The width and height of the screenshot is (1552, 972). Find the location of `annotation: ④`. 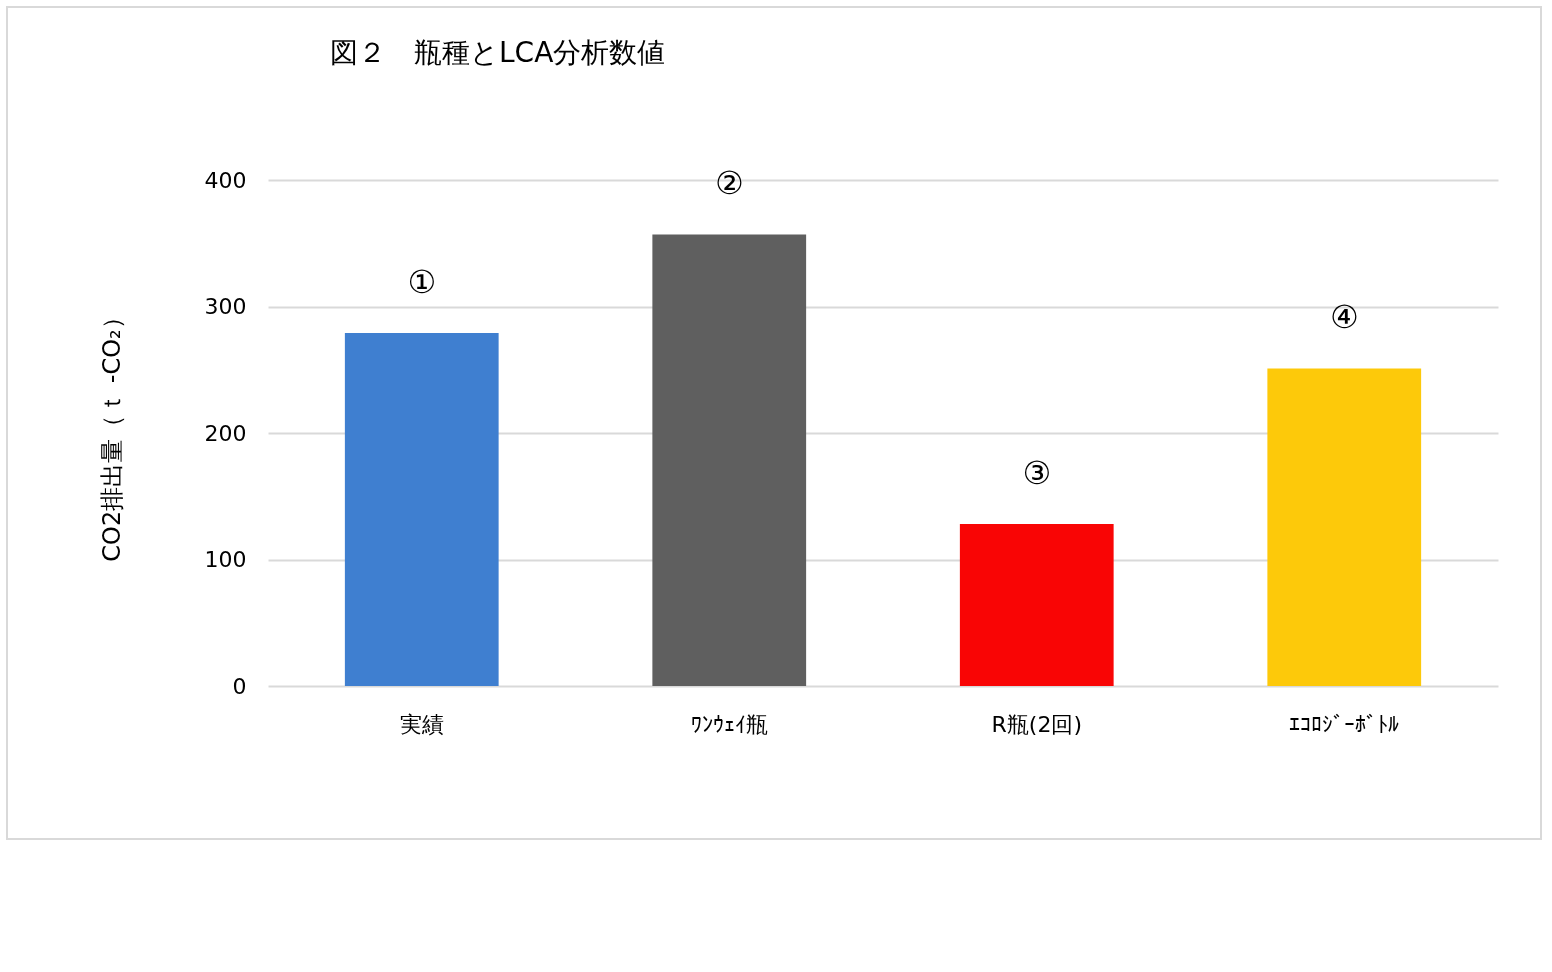

annotation: ④ is located at coordinates (1344, 317).